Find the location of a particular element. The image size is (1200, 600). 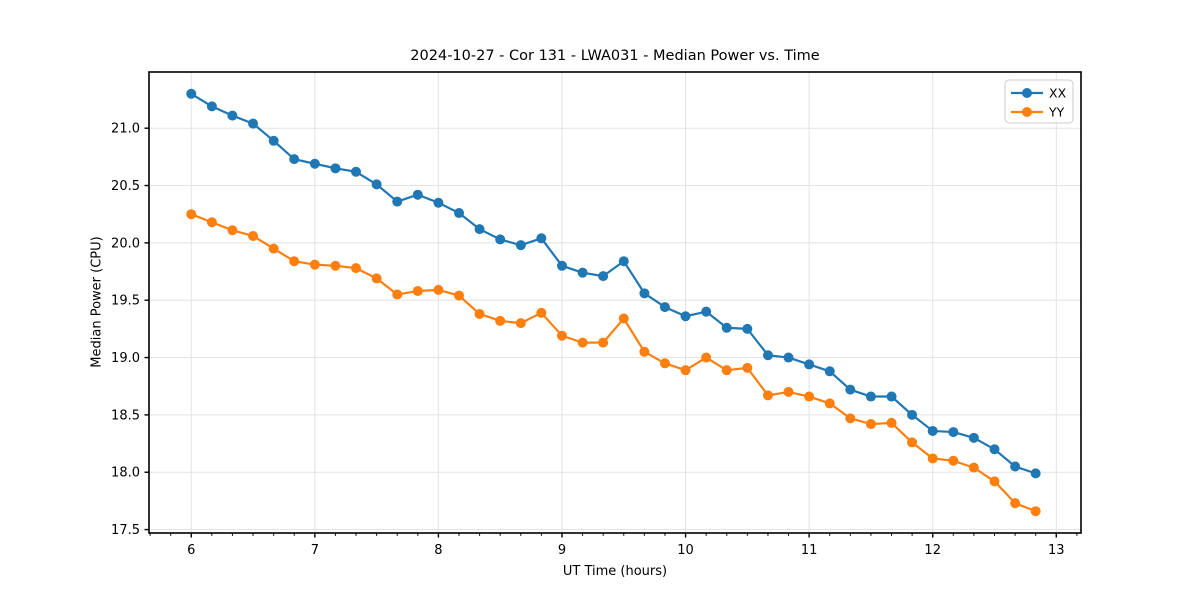

x-tick-label: 9 is located at coordinates (562, 550).